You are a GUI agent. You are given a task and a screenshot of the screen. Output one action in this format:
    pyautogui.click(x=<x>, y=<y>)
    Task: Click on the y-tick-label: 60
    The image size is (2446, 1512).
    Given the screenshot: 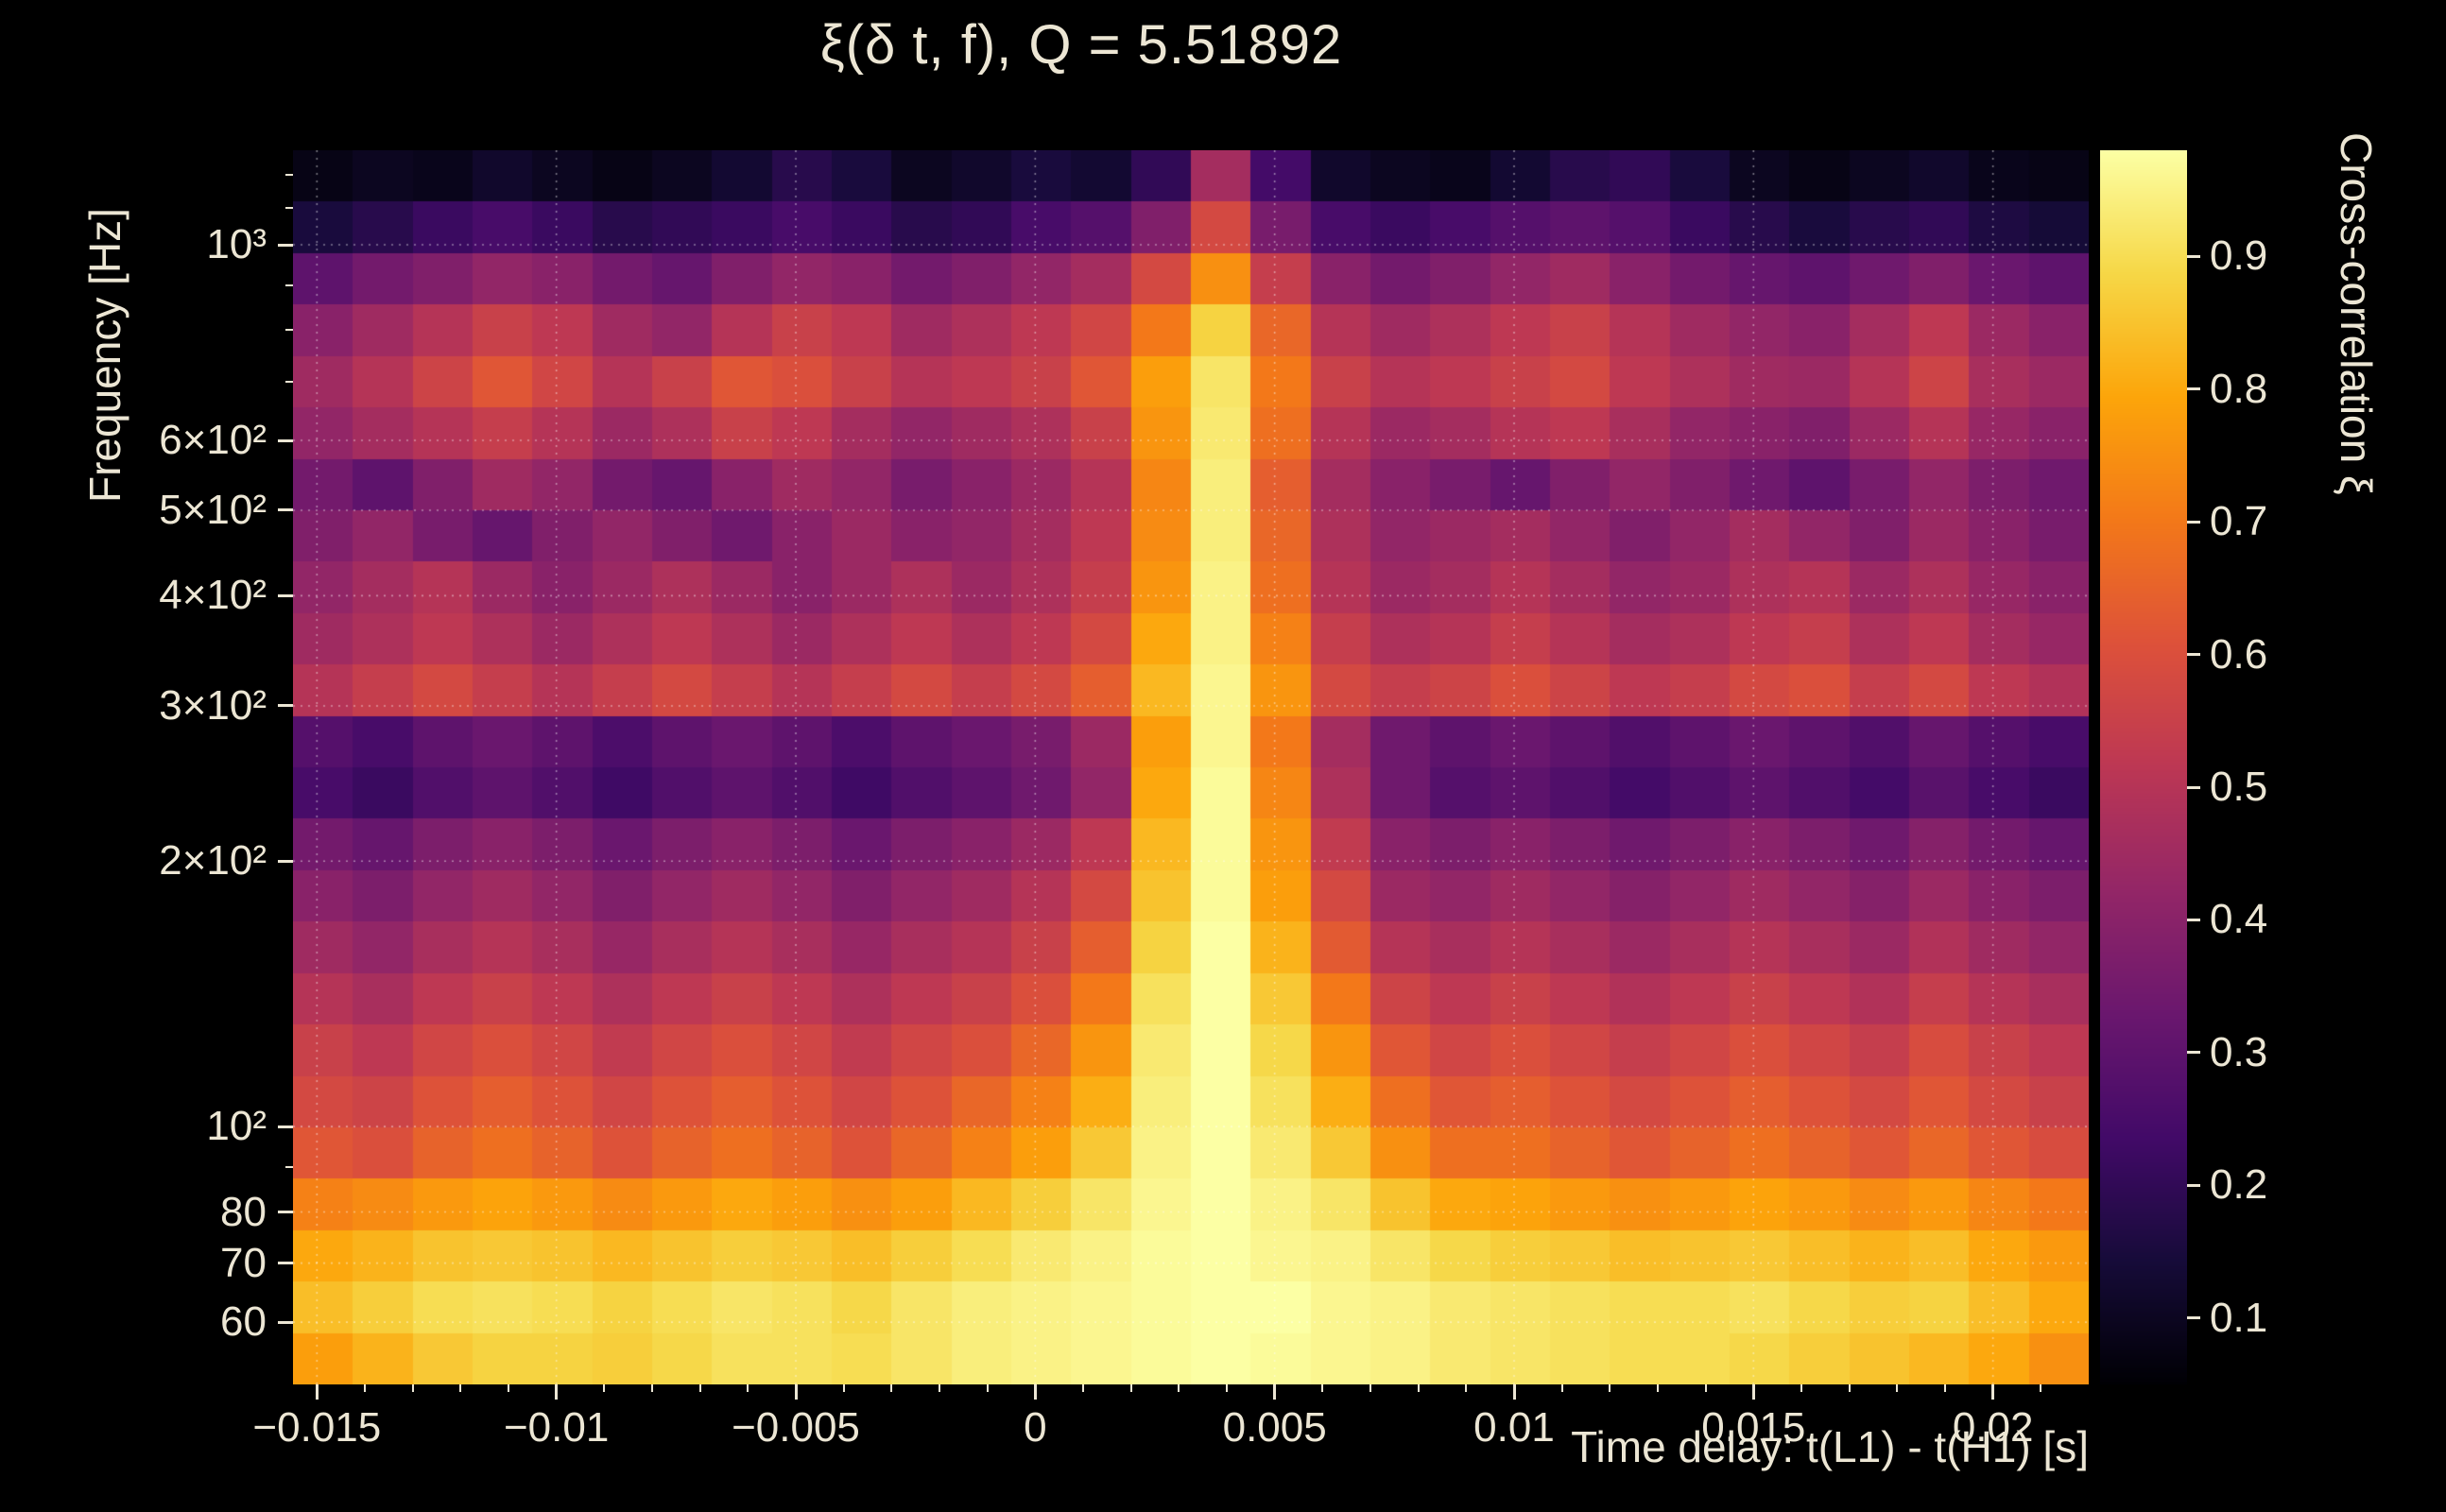 What is the action you would take?
    pyautogui.click(x=243, y=1322)
    